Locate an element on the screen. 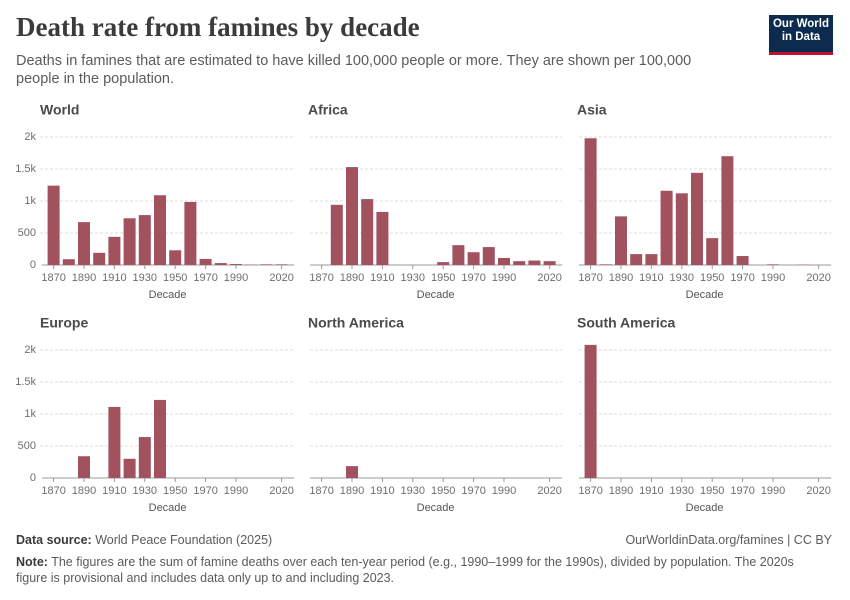  y-tick-label: 500 is located at coordinates (27, 233).